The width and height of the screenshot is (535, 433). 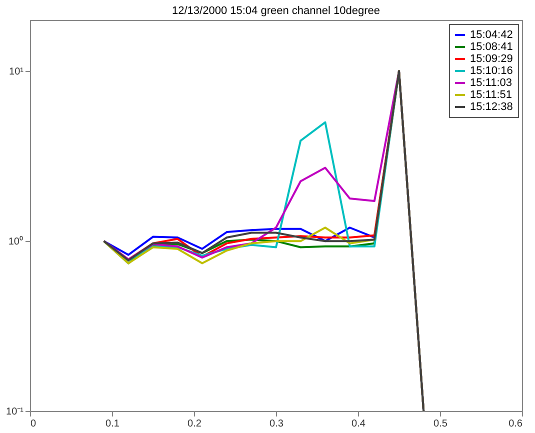 What do you see at coordinates (15, 412) in the screenshot?
I see `y-tick-label: 10⁻¹` at bounding box center [15, 412].